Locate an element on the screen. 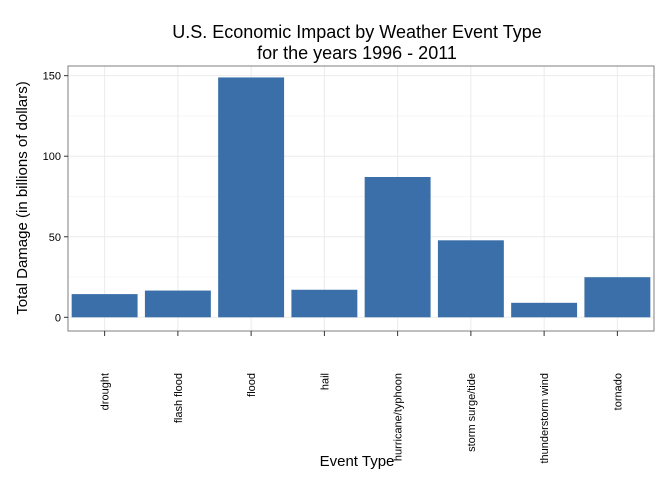  y-tick-label: 50 is located at coordinates (55, 238).